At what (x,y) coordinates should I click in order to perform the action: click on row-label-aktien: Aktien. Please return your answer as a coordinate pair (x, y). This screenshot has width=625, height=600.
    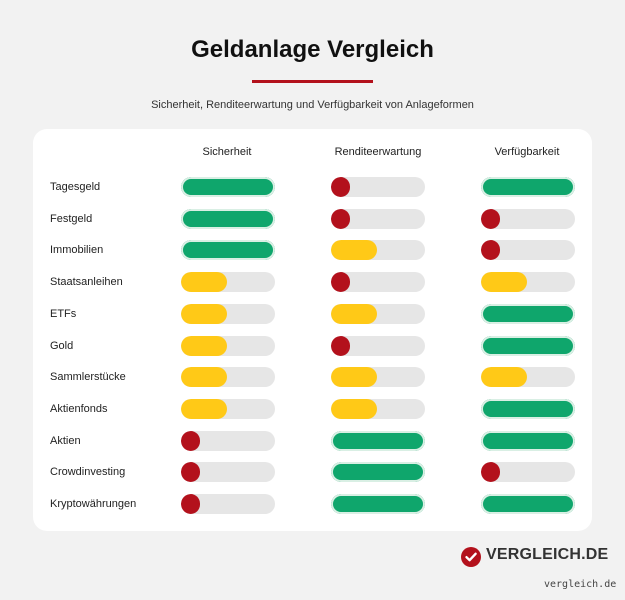
    Looking at the image, I should click on (65, 441).